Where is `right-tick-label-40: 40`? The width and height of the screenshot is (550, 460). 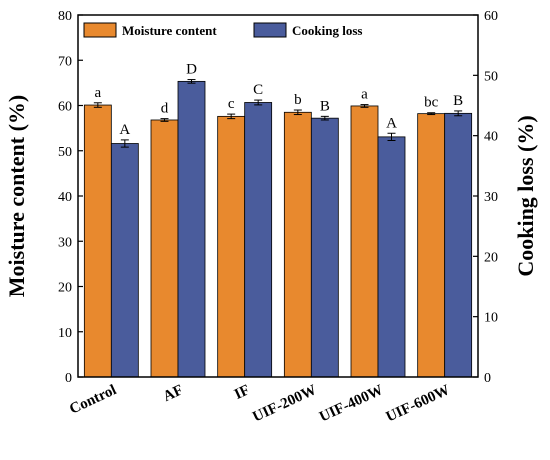 right-tick-label-40: 40 is located at coordinates (491, 137).